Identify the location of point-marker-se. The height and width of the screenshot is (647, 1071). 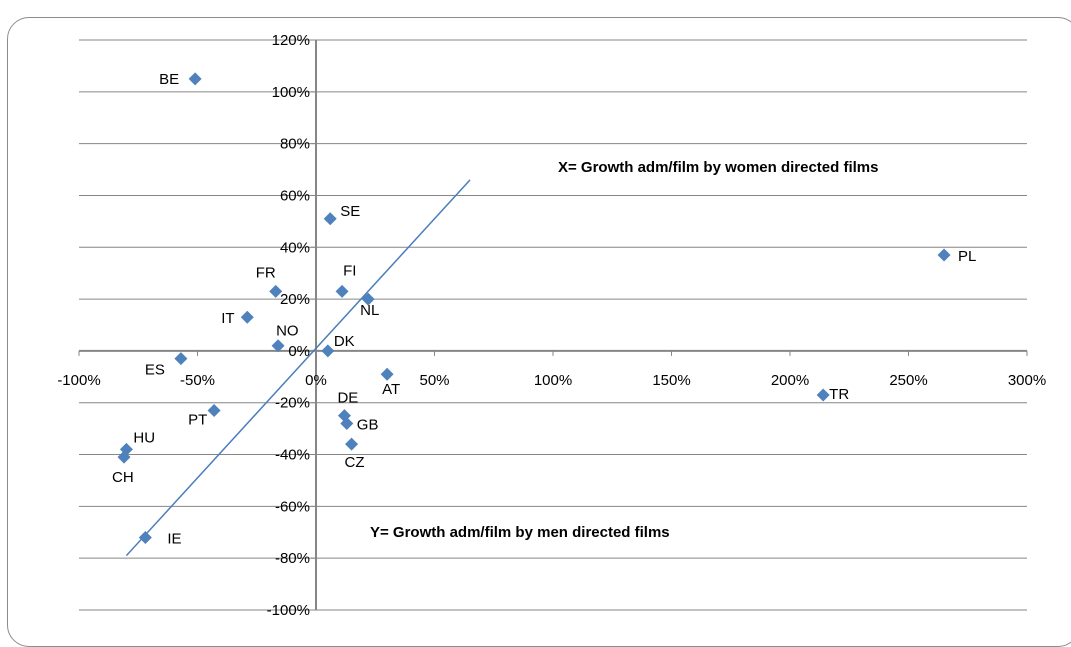
(330, 219).